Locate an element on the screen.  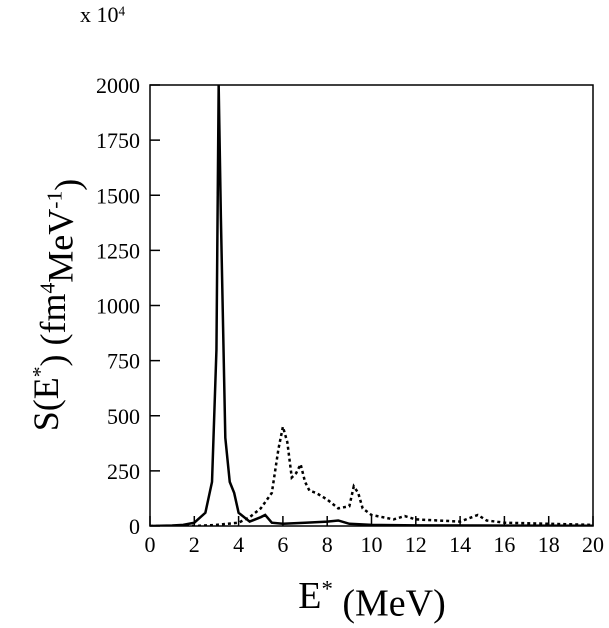
label-part: x 10 is located at coordinates (99, 14).